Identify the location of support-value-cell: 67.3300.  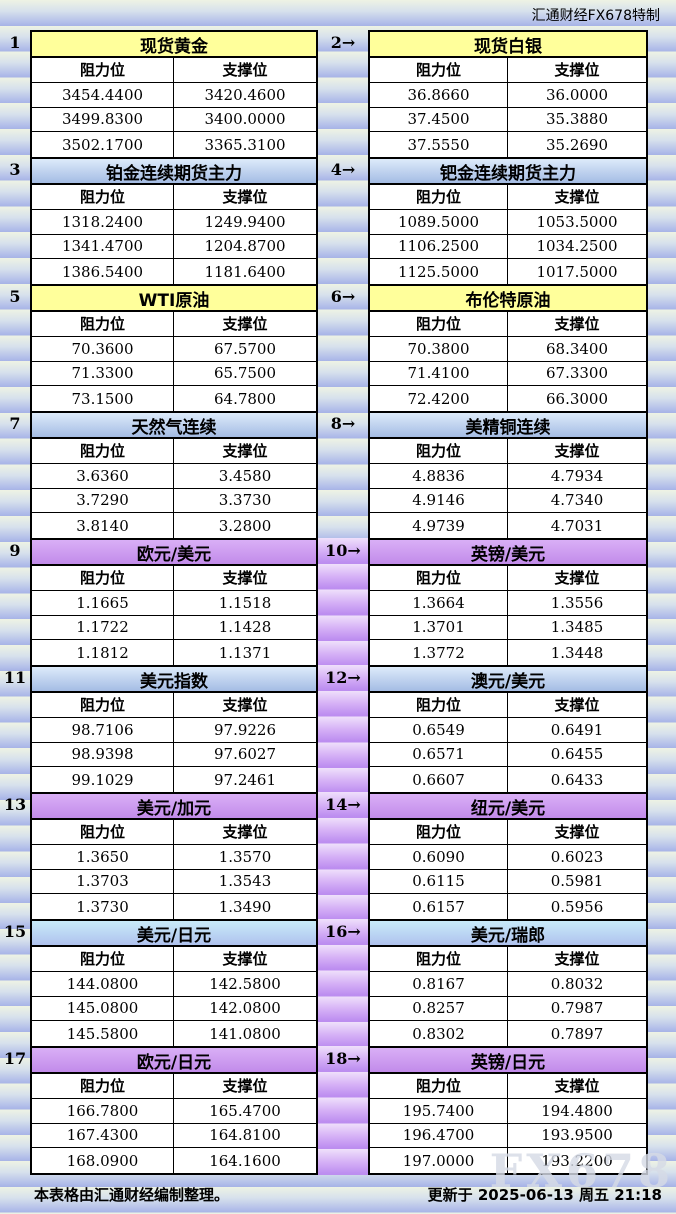
(577, 374).